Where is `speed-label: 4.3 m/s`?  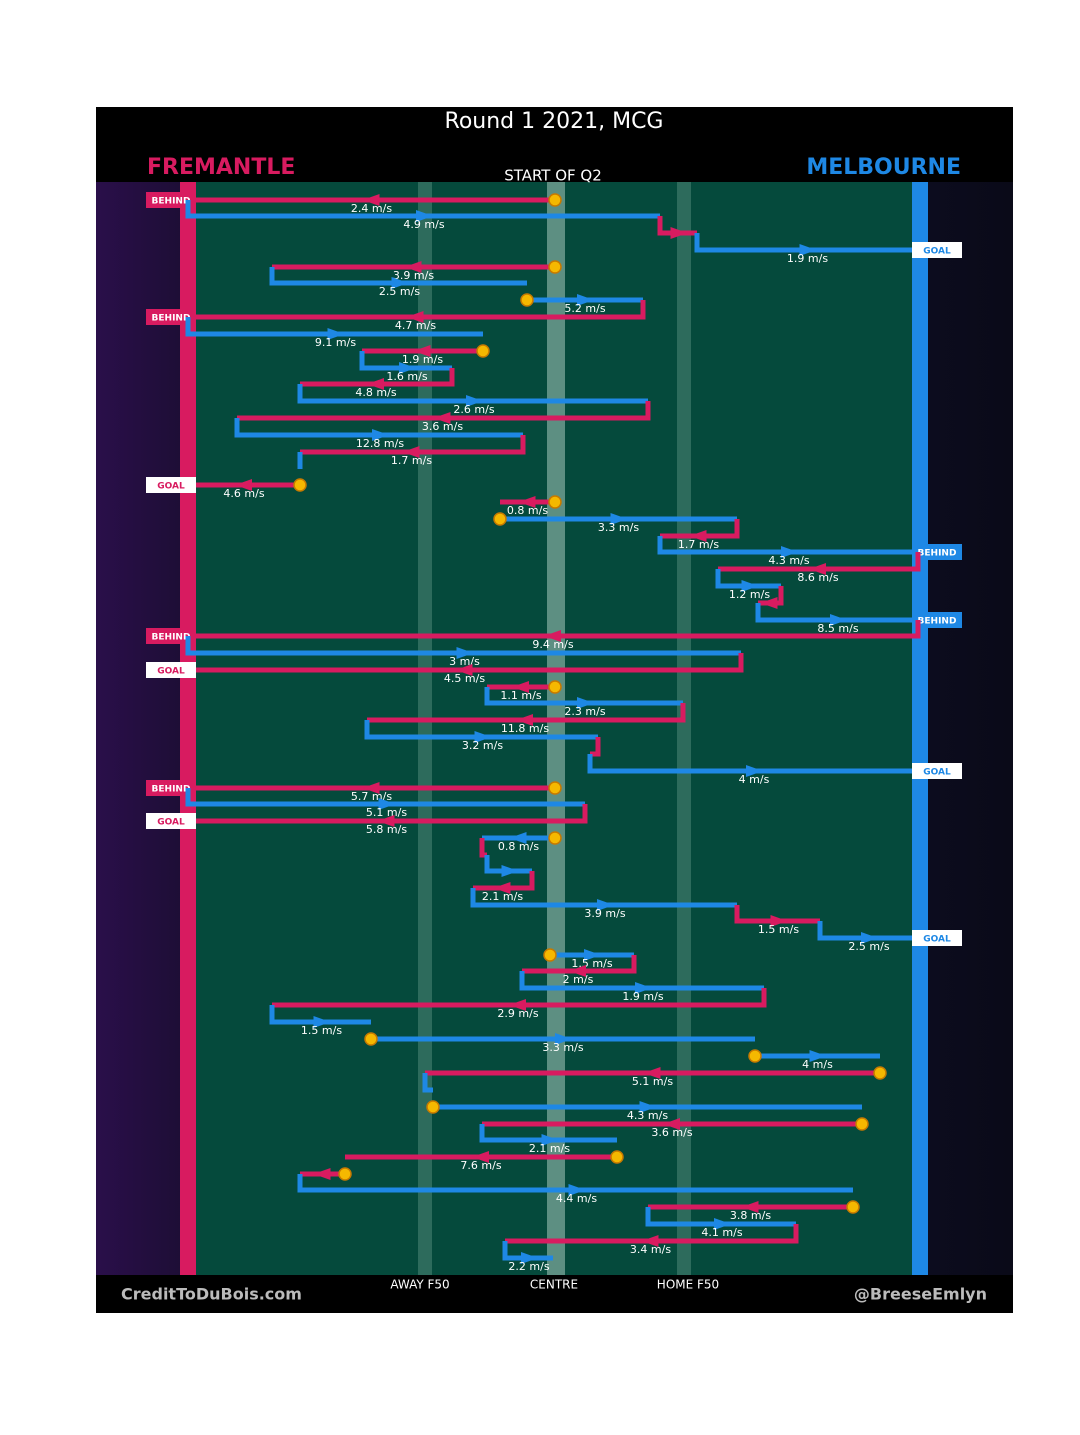
speed-label: 4.3 m/s is located at coordinates (788, 560).